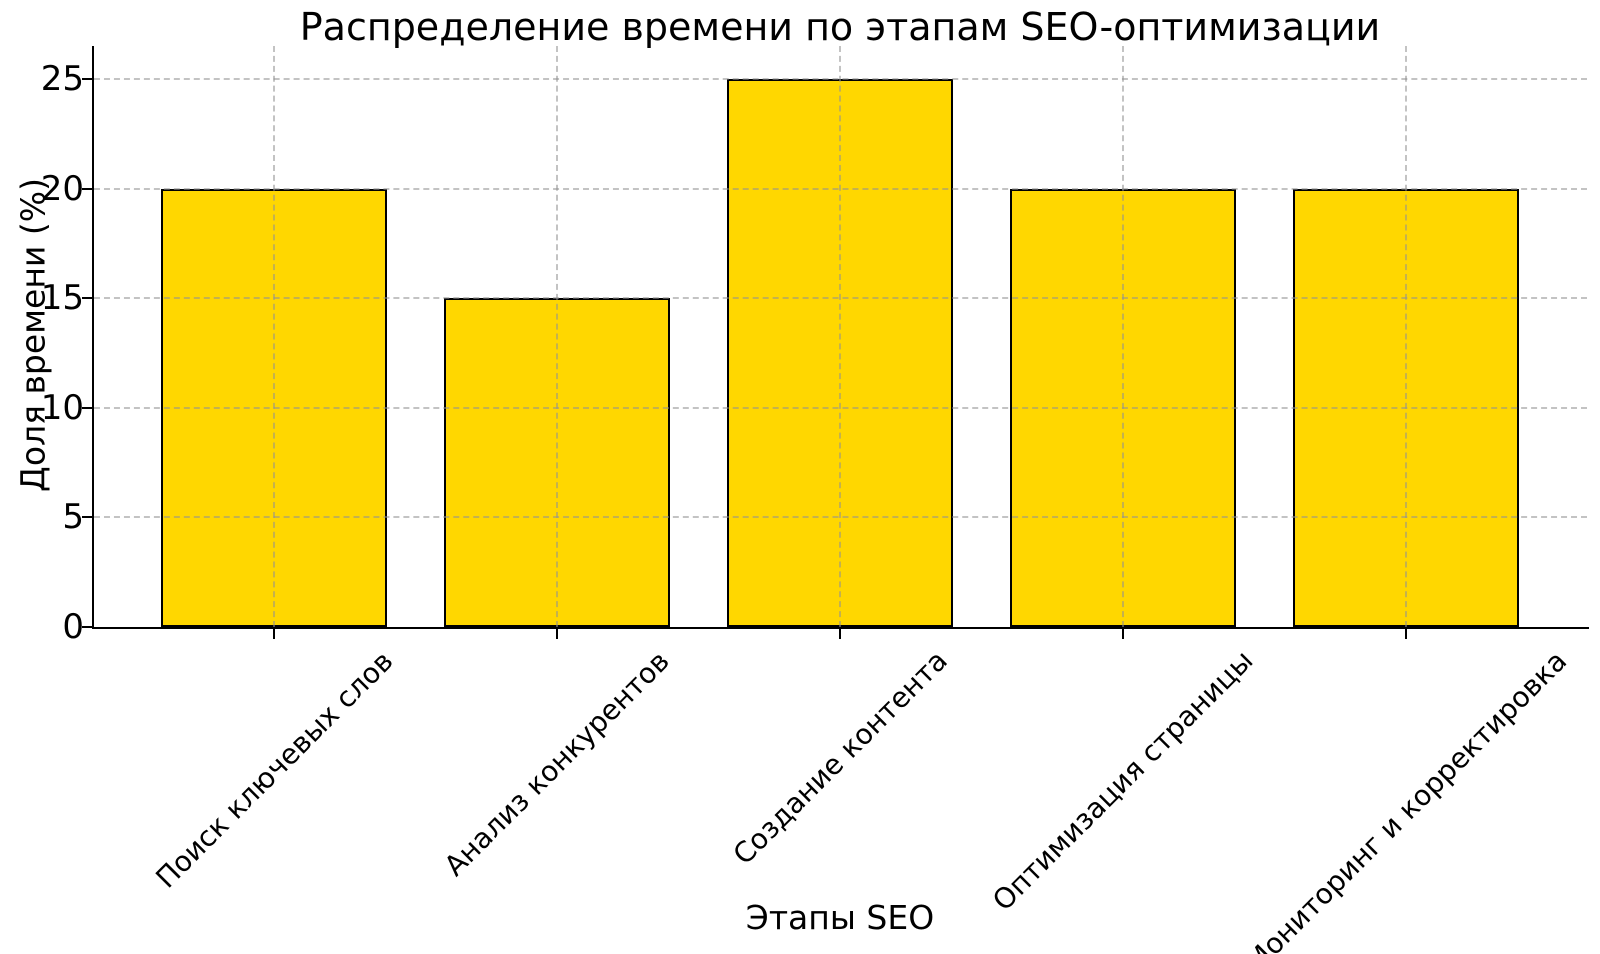 This screenshot has width=1600, height=954. I want to click on y-tick-label-0: 0, so click(73, 627).